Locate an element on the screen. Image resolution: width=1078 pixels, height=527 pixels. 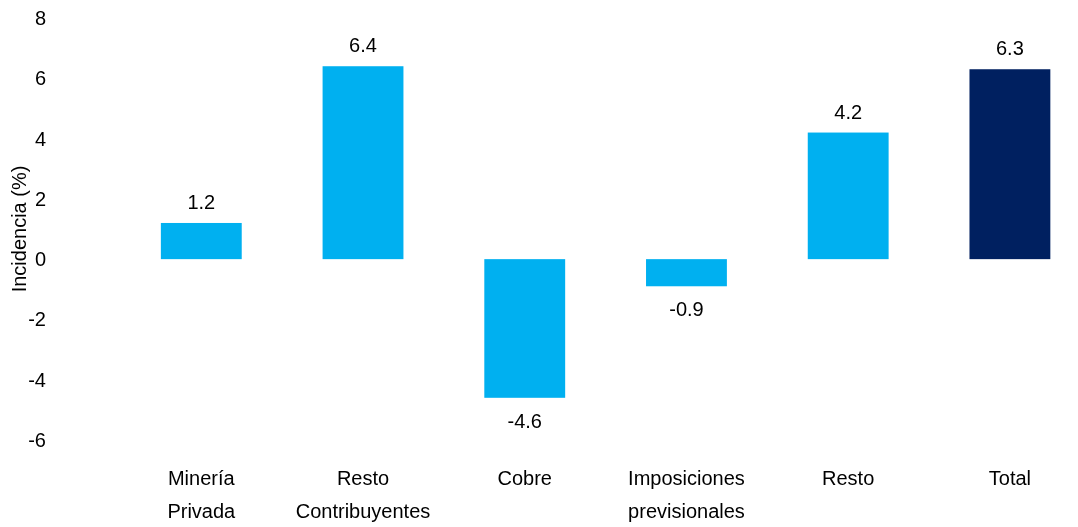
data-label: 4.2 is located at coordinates (848, 111).